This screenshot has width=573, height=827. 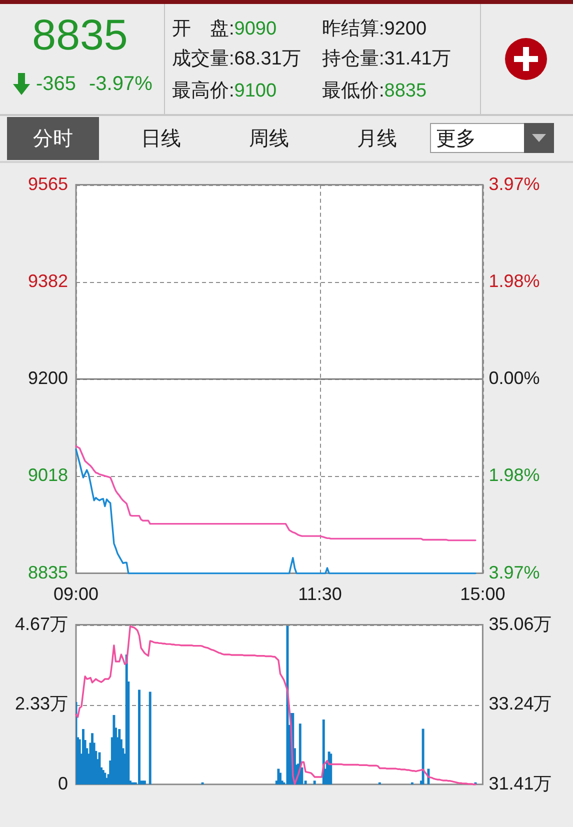 What do you see at coordinates (255, 91) in the screenshot?
I see `text: 9100` at bounding box center [255, 91].